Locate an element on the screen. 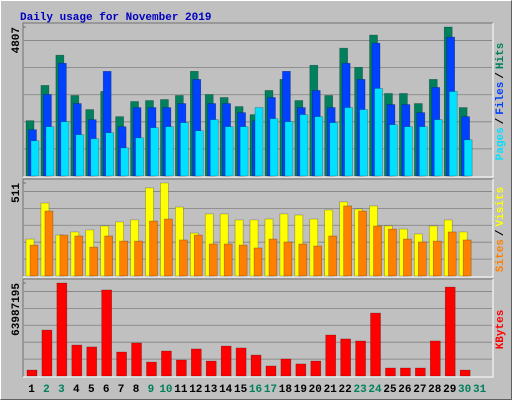 This screenshot has height=400, width=512. legend: Pages / Files / Hits is located at coordinates (501, 102).